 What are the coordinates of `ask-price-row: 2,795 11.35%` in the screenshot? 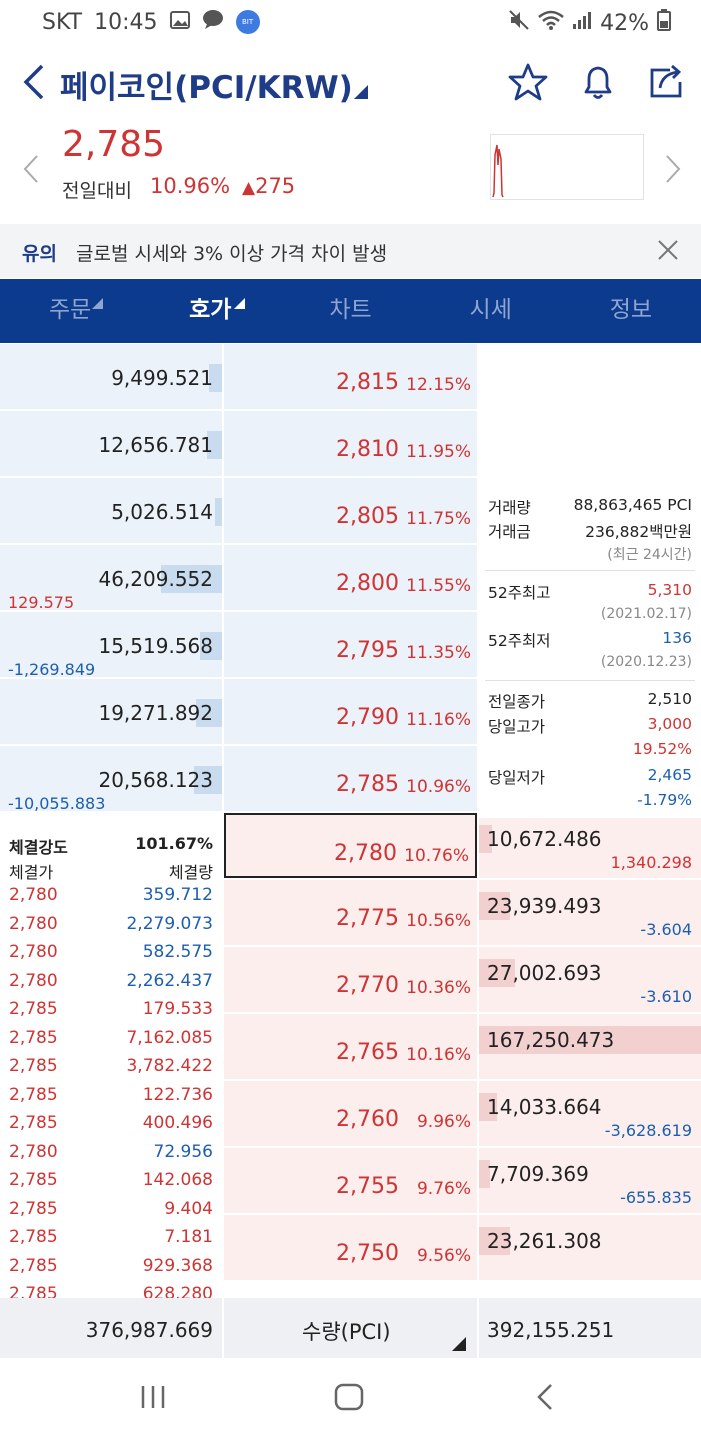 It's located at (350, 644).